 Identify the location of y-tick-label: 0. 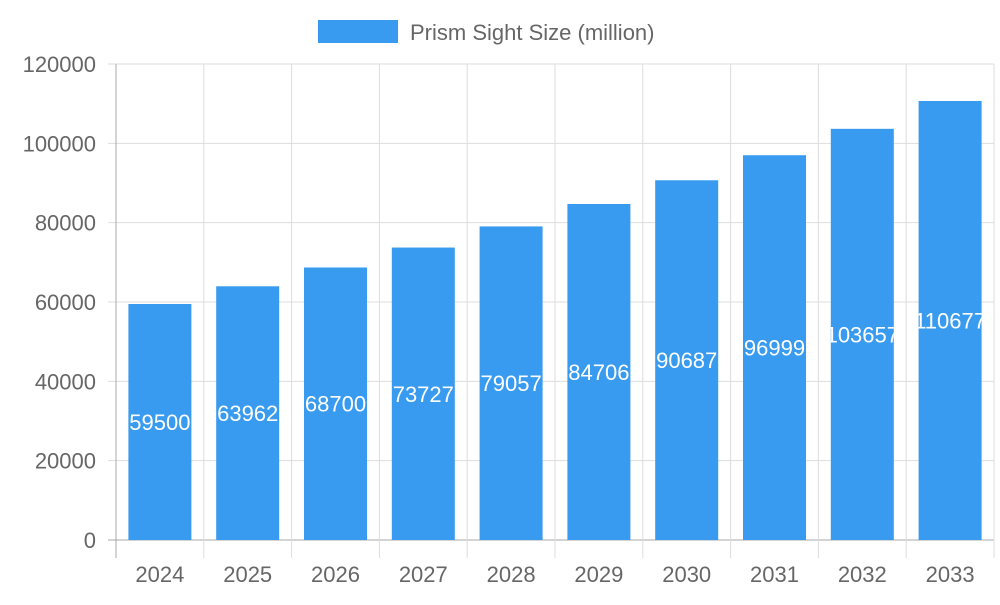
(90, 540).